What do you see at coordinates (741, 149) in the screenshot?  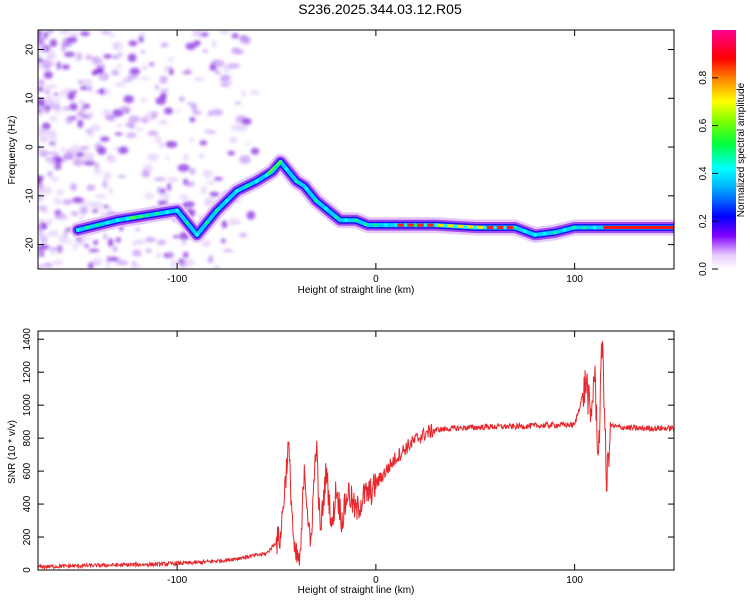 I see `colorbar-label: Normalized spectral amplitude` at bounding box center [741, 149].